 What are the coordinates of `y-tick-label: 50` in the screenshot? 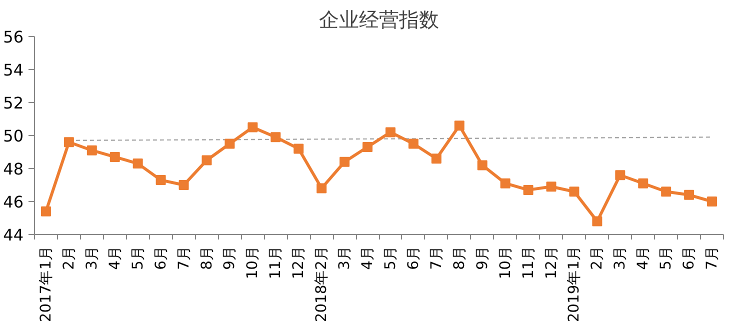 It's located at (13, 136).